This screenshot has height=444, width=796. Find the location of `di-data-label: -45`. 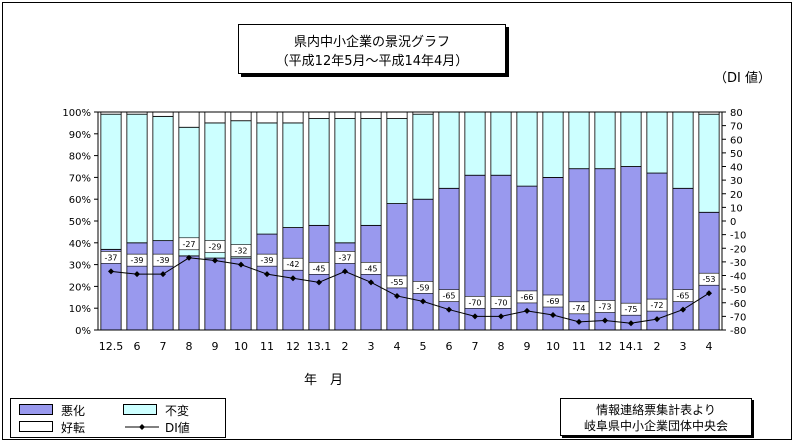

di-data-label: -45 is located at coordinates (370, 268).